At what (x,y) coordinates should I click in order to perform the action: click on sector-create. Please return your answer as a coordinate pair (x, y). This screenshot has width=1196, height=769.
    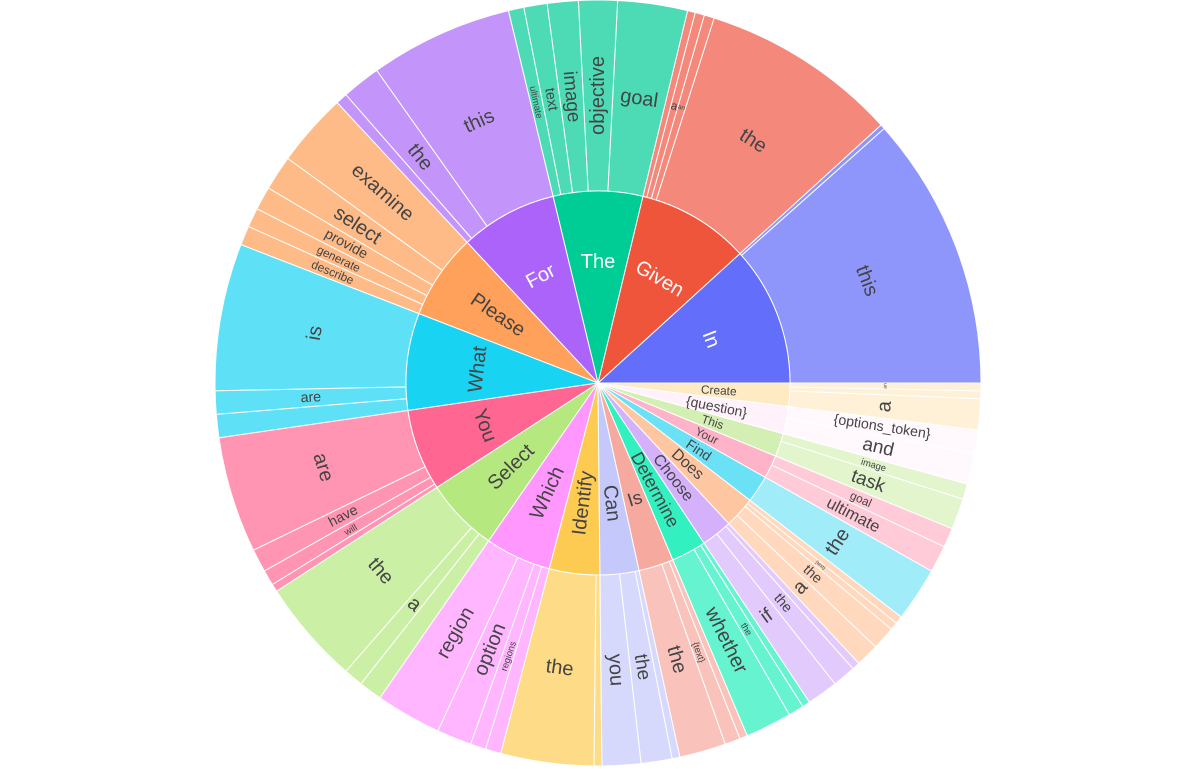
    Looking at the image, I should click on (694, 395).